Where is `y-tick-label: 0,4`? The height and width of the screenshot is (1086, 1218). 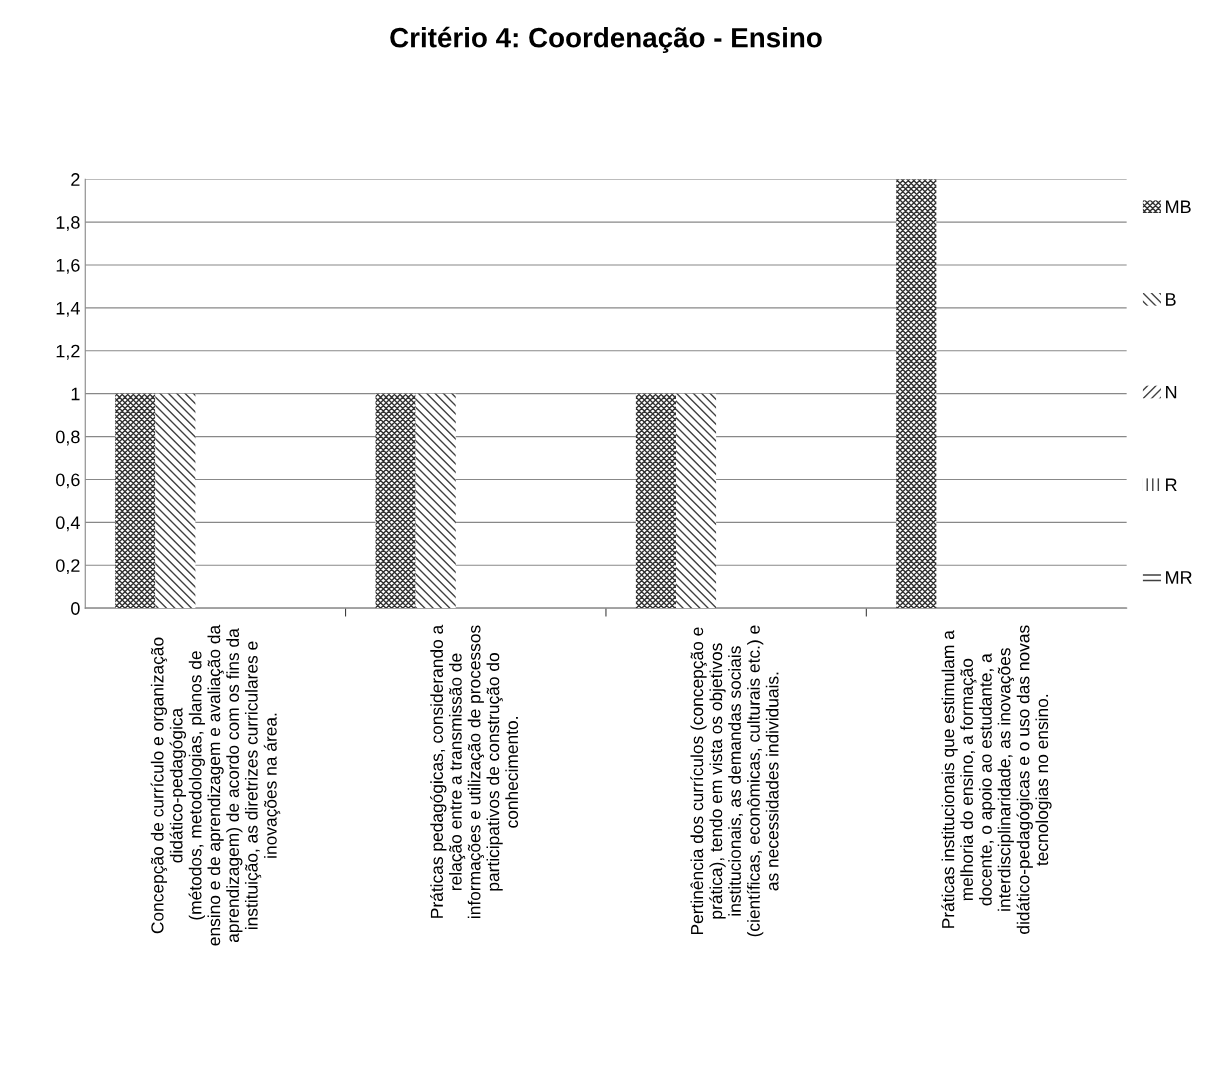
y-tick-label: 0,4 is located at coordinates (68, 524).